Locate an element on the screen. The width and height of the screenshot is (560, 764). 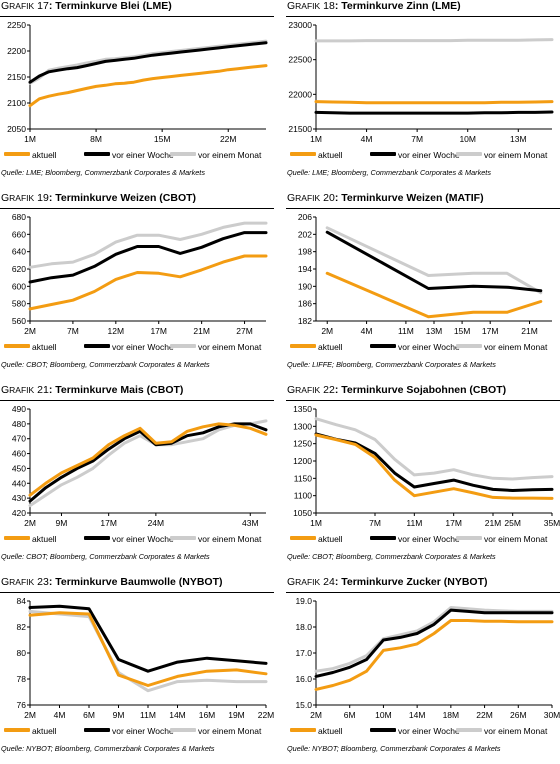
x-tick-label: 35M is located at coordinates (552, 523).